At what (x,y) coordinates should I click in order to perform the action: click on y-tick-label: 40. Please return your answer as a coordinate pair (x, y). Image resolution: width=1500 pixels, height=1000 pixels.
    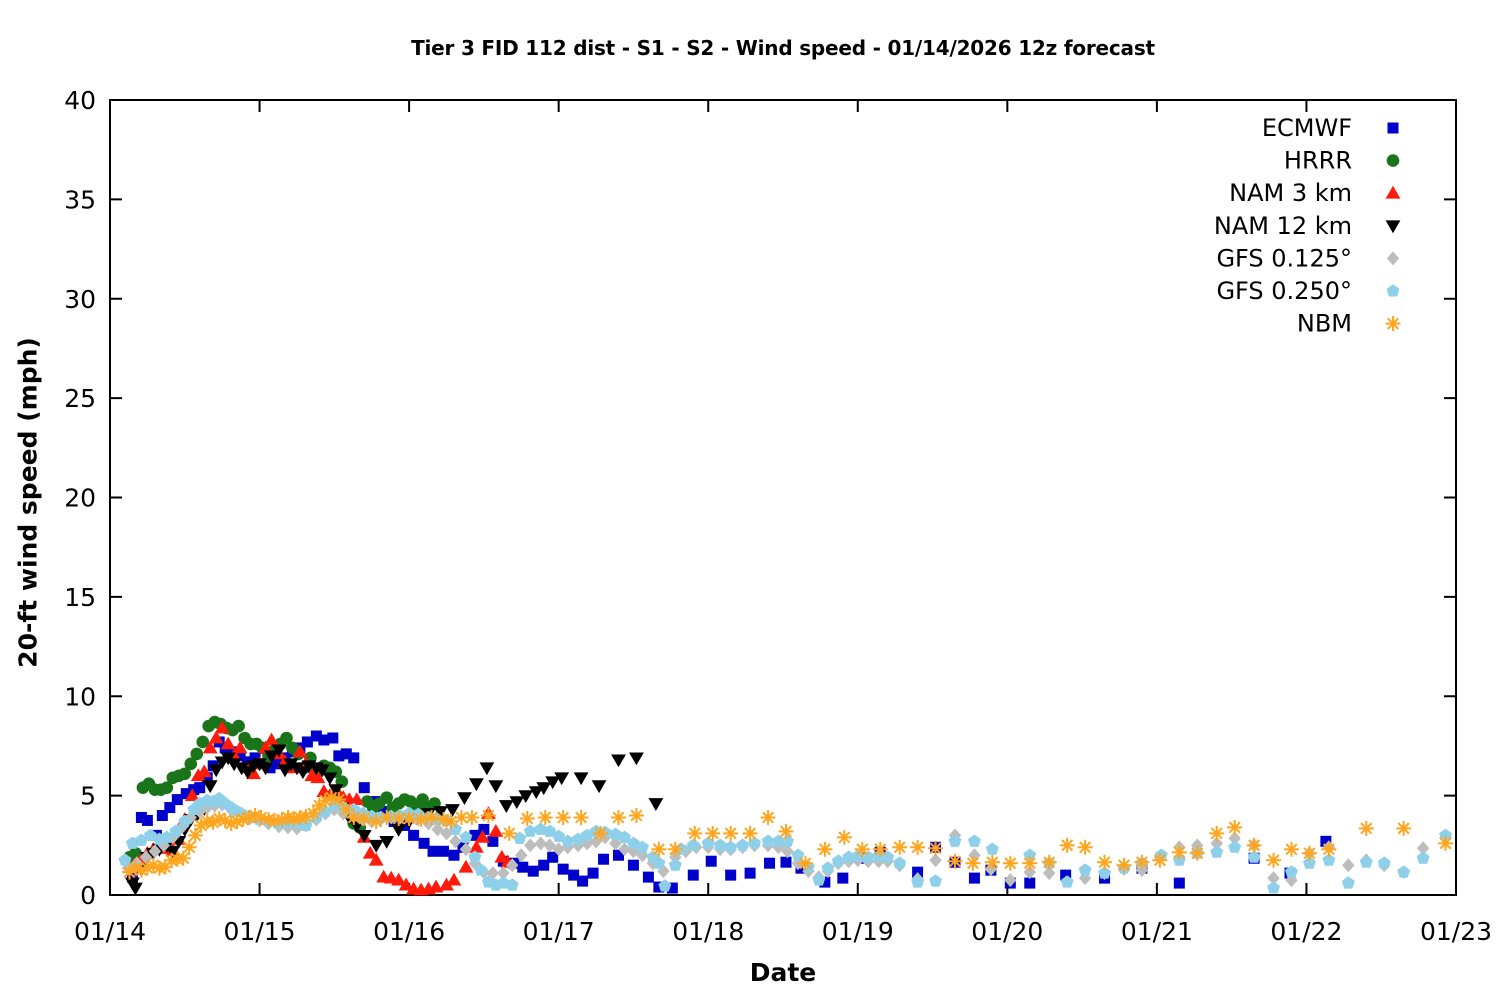
    Looking at the image, I should click on (80, 100).